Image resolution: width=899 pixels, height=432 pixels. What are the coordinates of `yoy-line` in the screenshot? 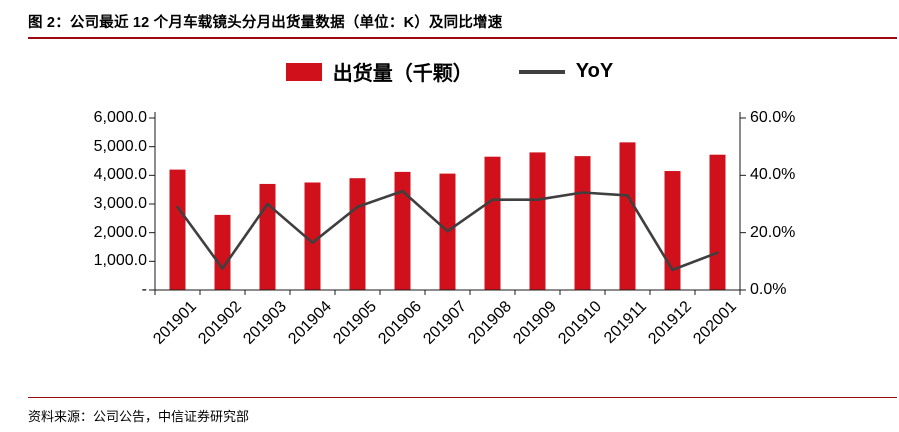 It's located at (447, 230).